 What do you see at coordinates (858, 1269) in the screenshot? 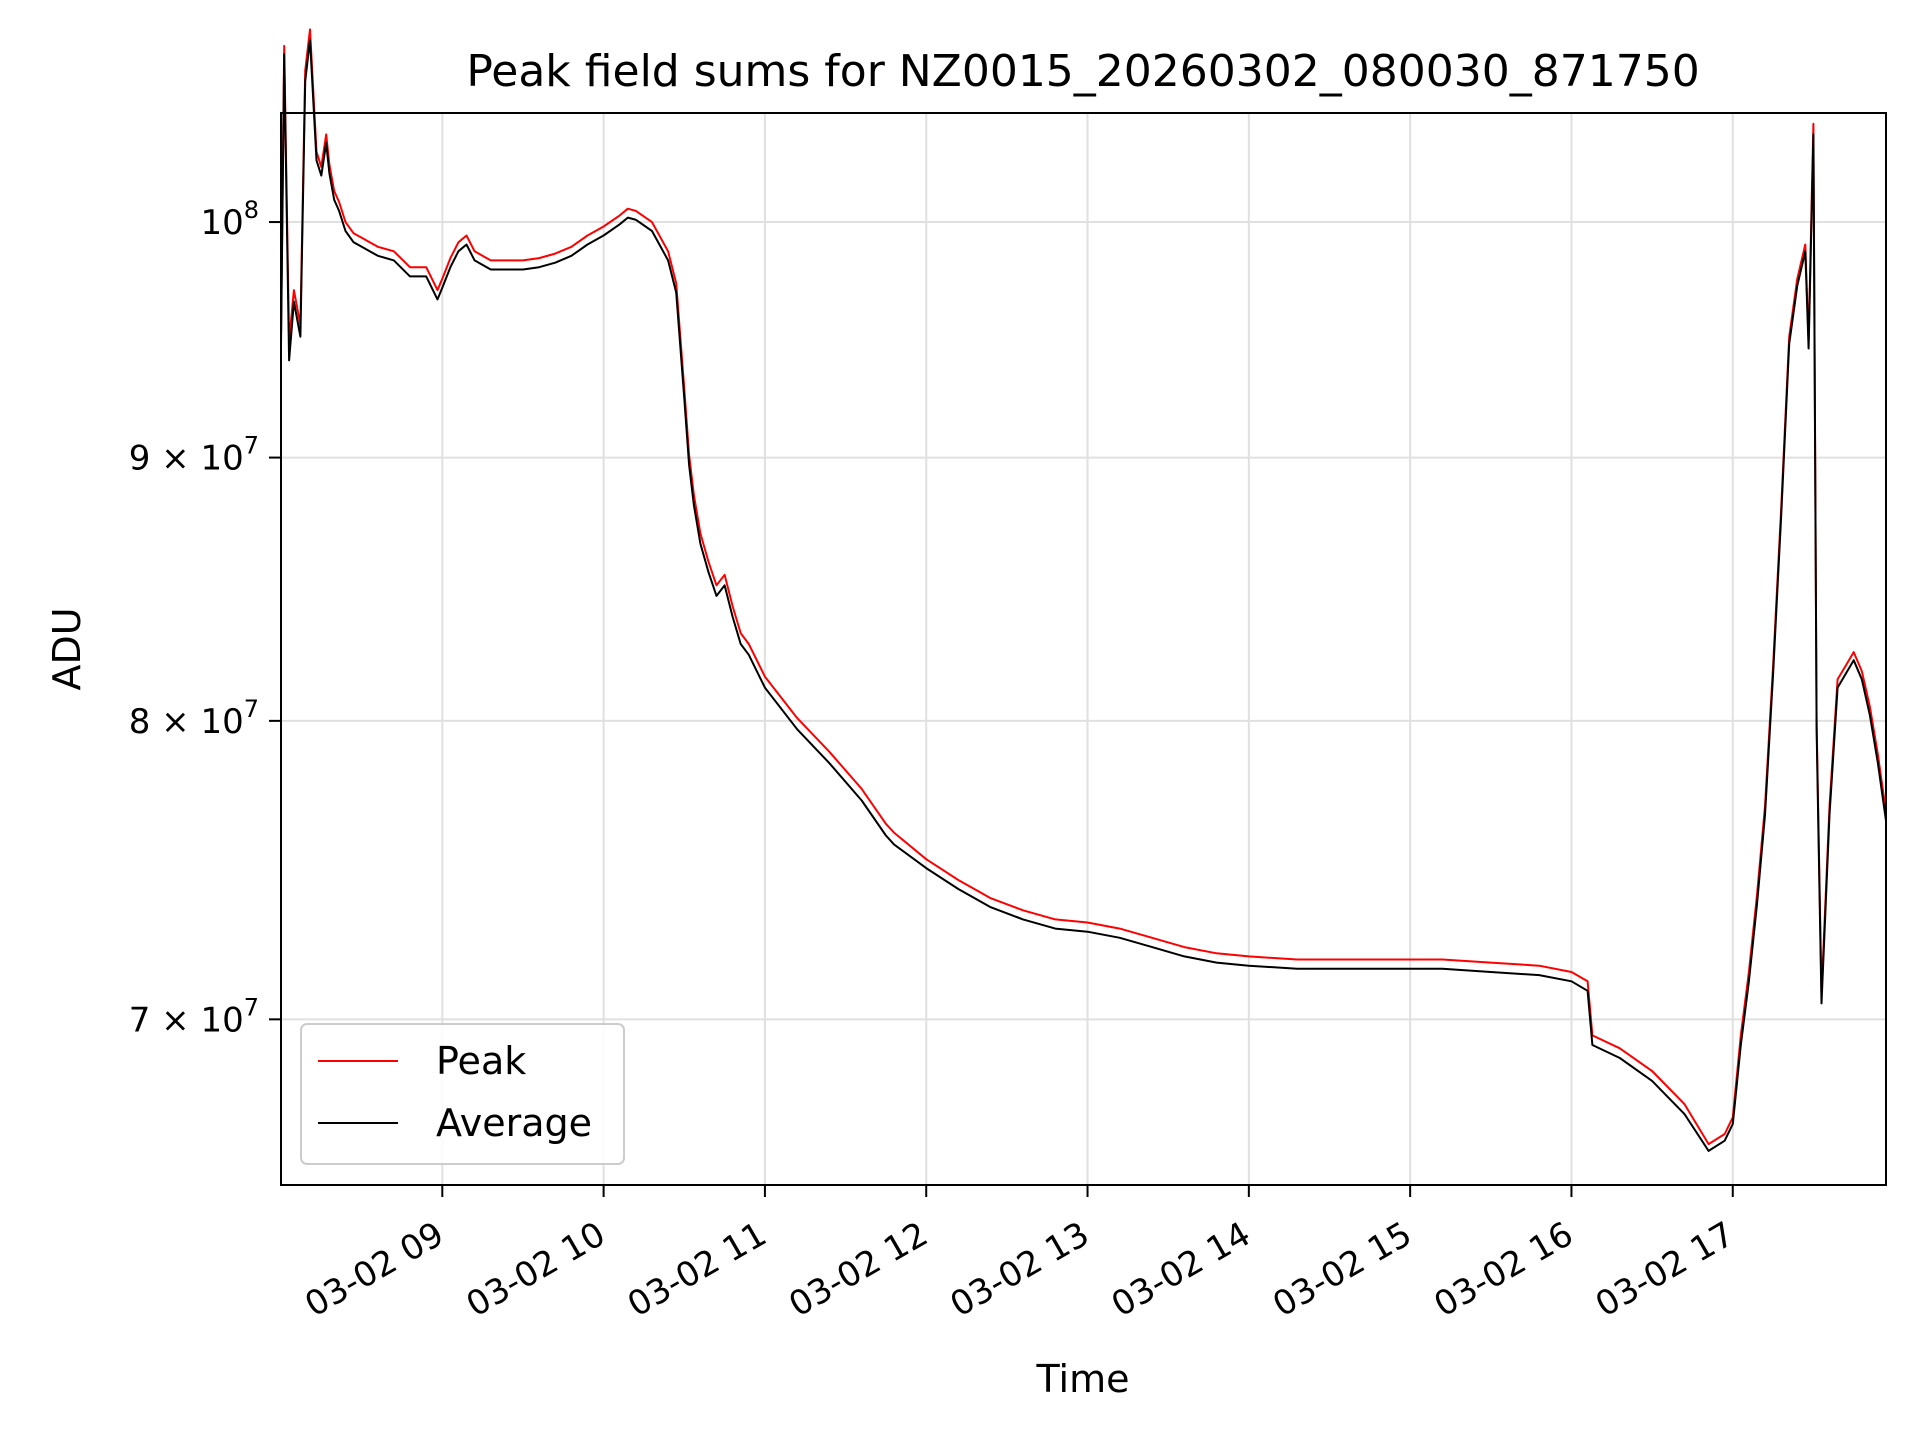
I see `x-tick-label: 03-02 12` at bounding box center [858, 1269].